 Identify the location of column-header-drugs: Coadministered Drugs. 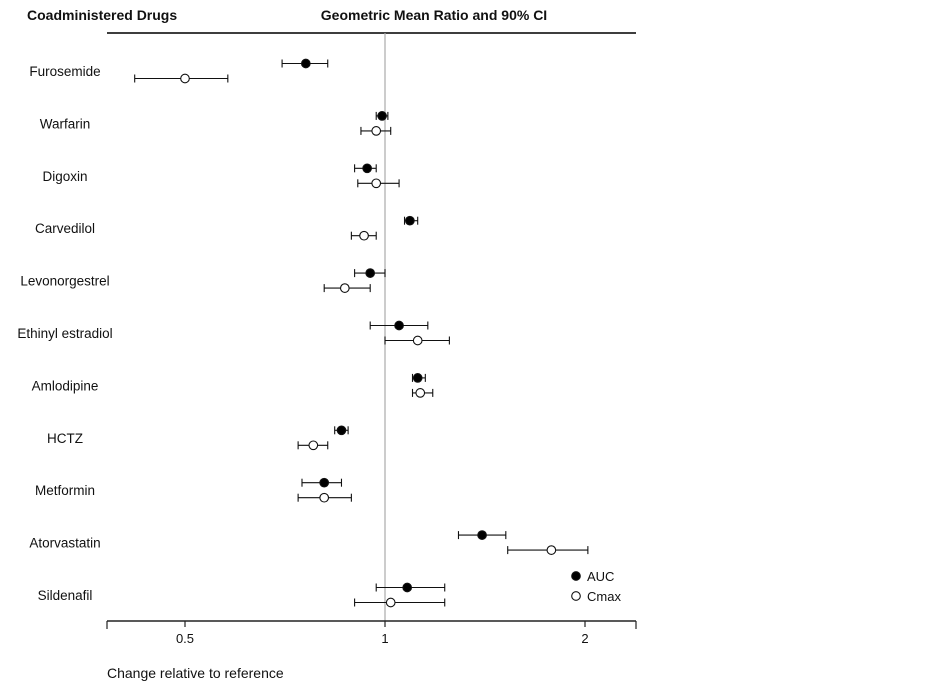
(102, 15).